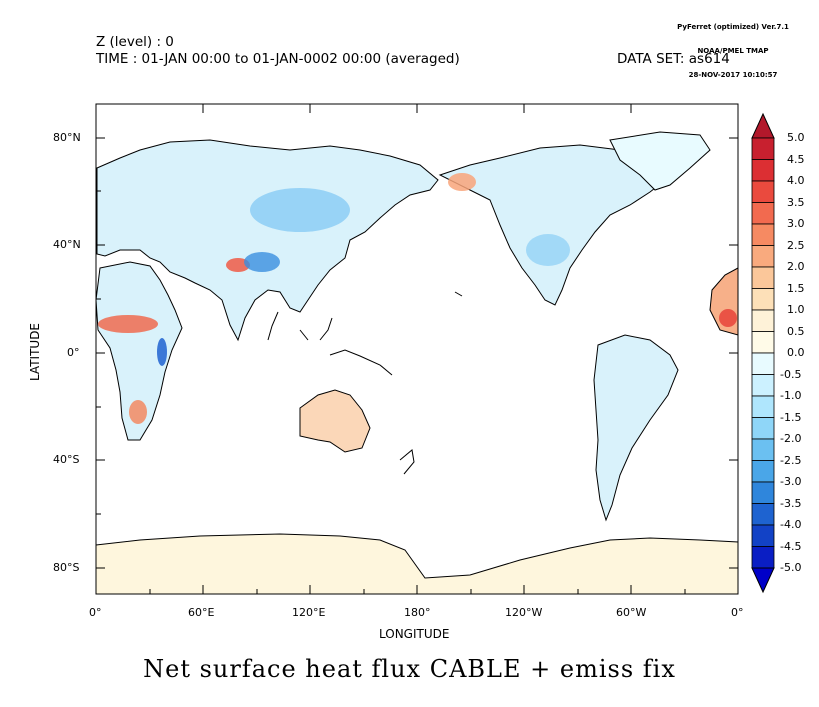  Describe the element at coordinates (791, 438) in the screenshot. I see `colorbar-label: -2.0` at that location.